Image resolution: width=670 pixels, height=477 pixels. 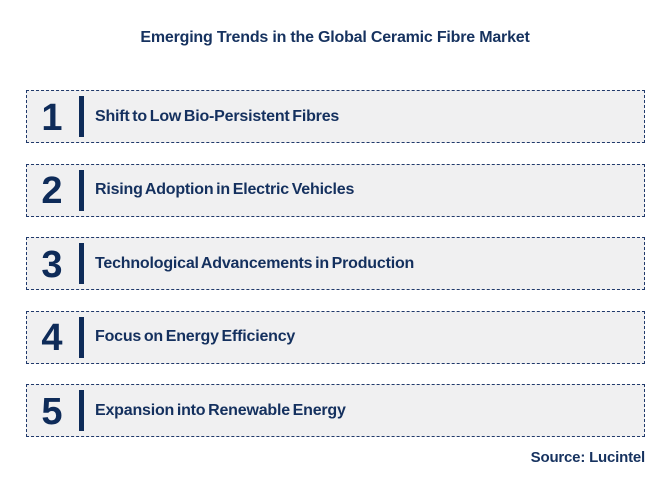 What do you see at coordinates (52, 411) in the screenshot?
I see `trend-number: 5` at bounding box center [52, 411].